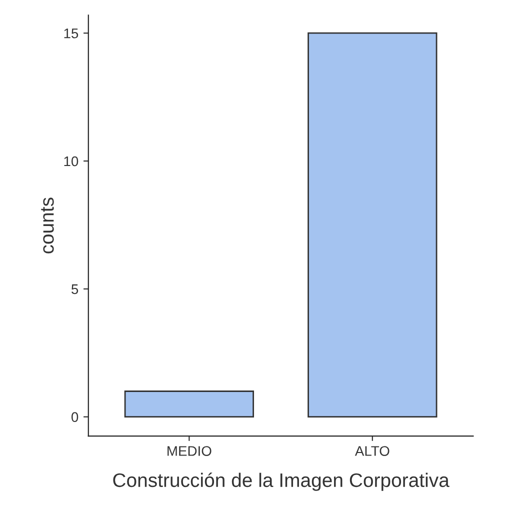 This screenshot has height=507, width=520. Describe the element at coordinates (281, 481) in the screenshot. I see `x-axis-title: Construcción de la Imagen Corporativa` at that location.